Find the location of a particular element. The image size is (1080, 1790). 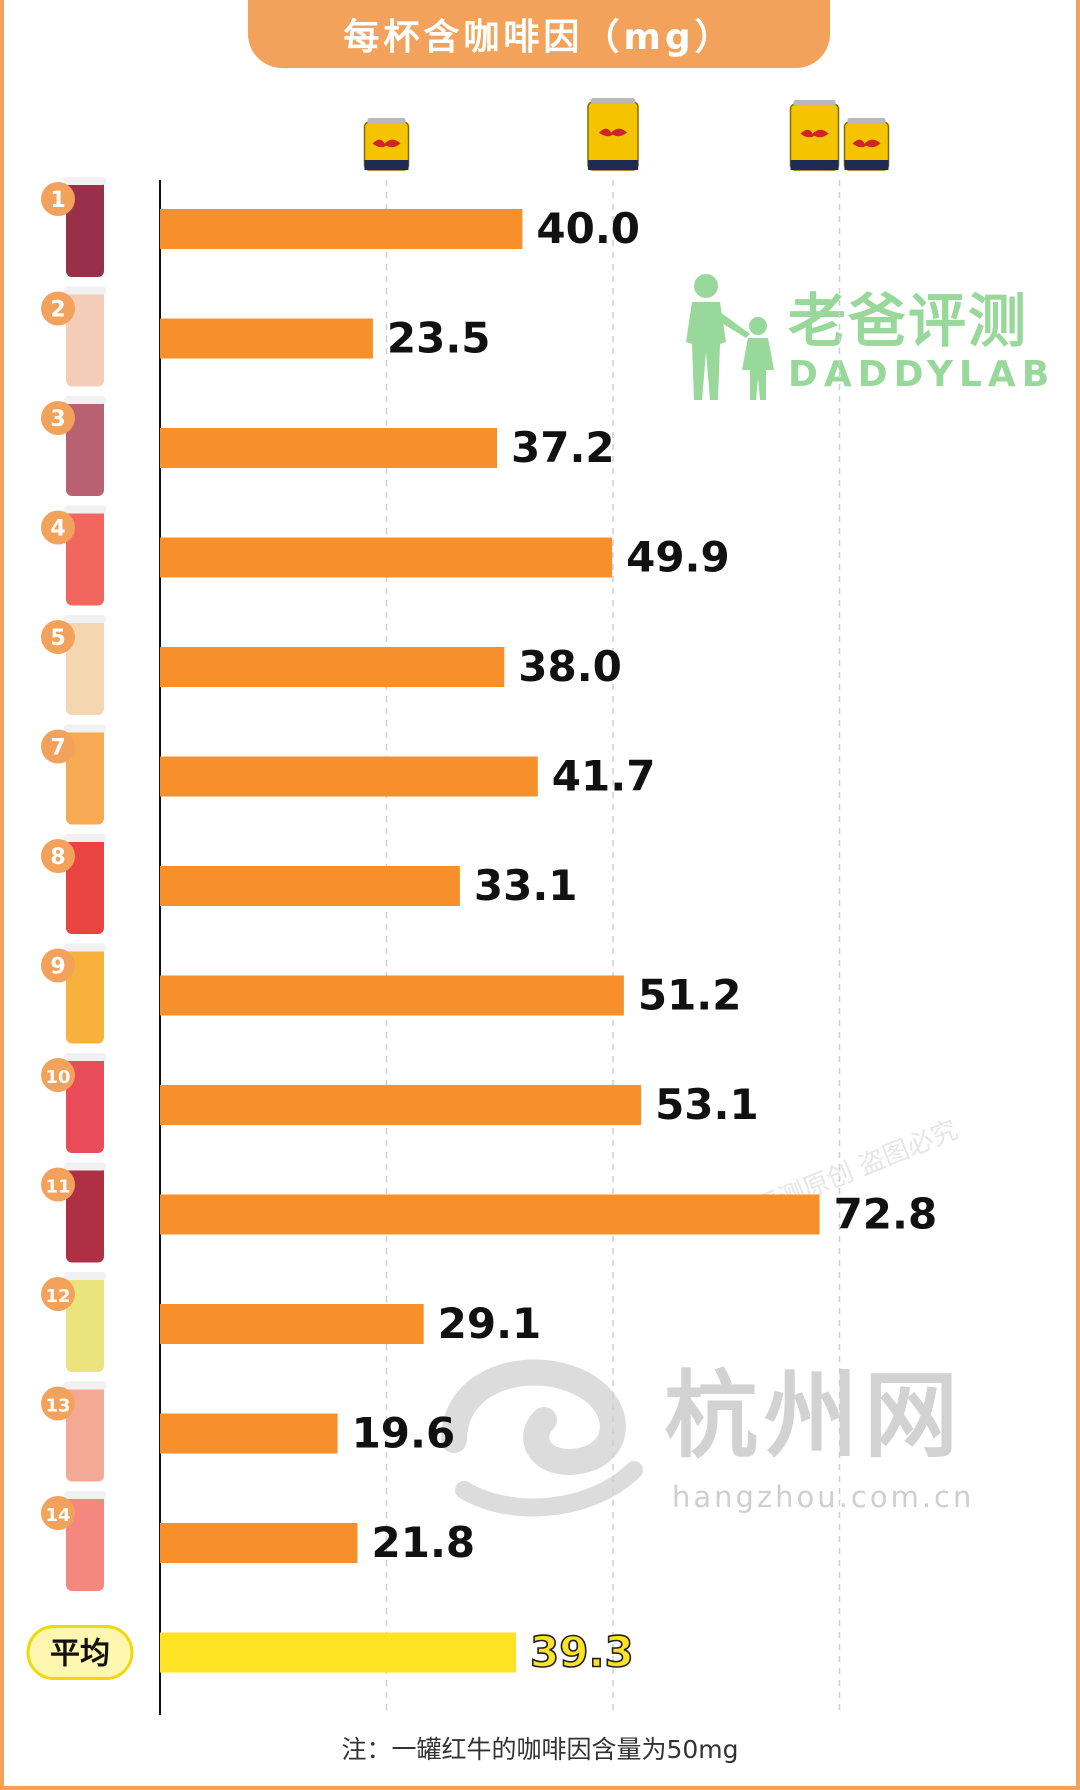

rank-number: 3 is located at coordinates (57, 419).